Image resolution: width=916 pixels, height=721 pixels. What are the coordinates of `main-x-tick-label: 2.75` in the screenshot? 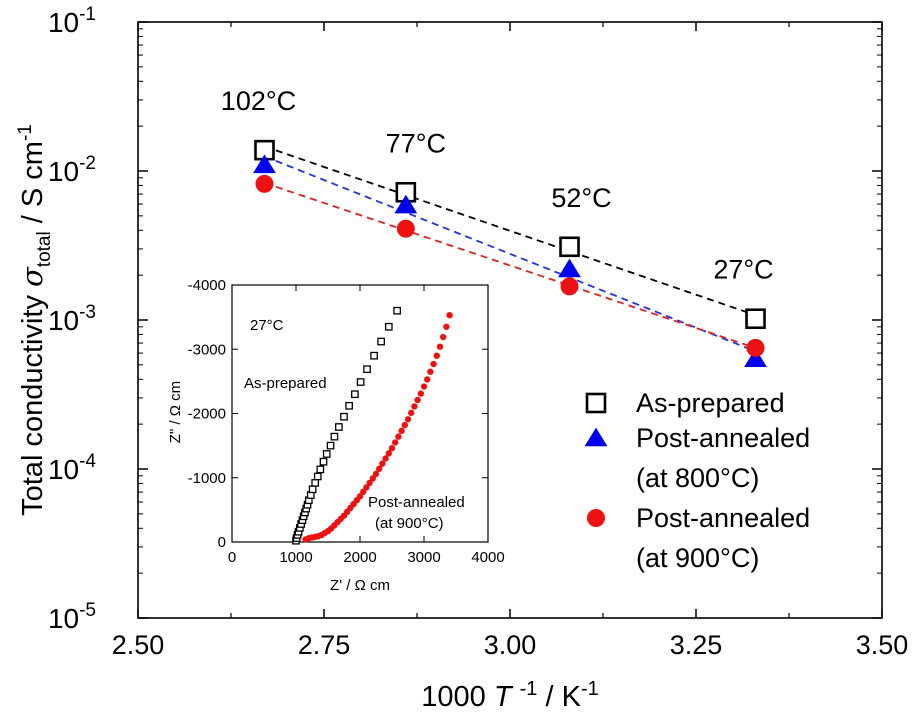 It's located at (324, 645).